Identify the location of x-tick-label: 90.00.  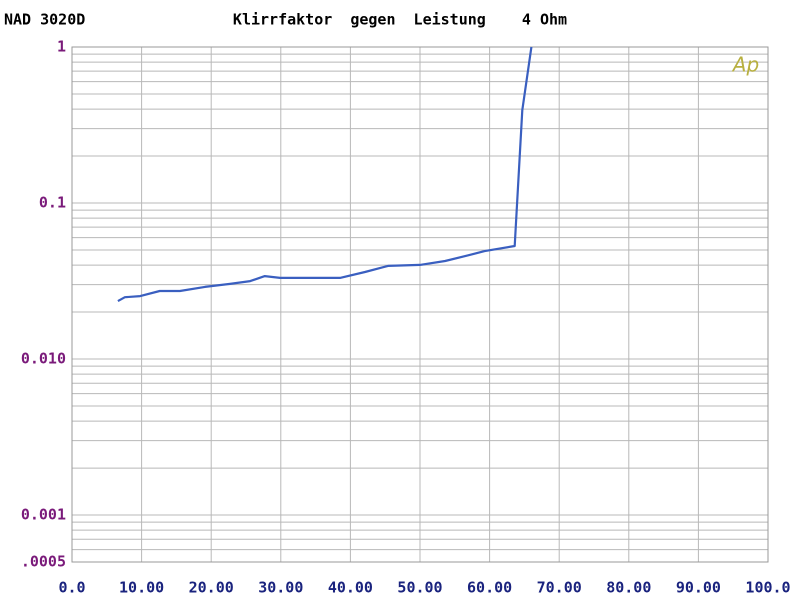
(698, 588).